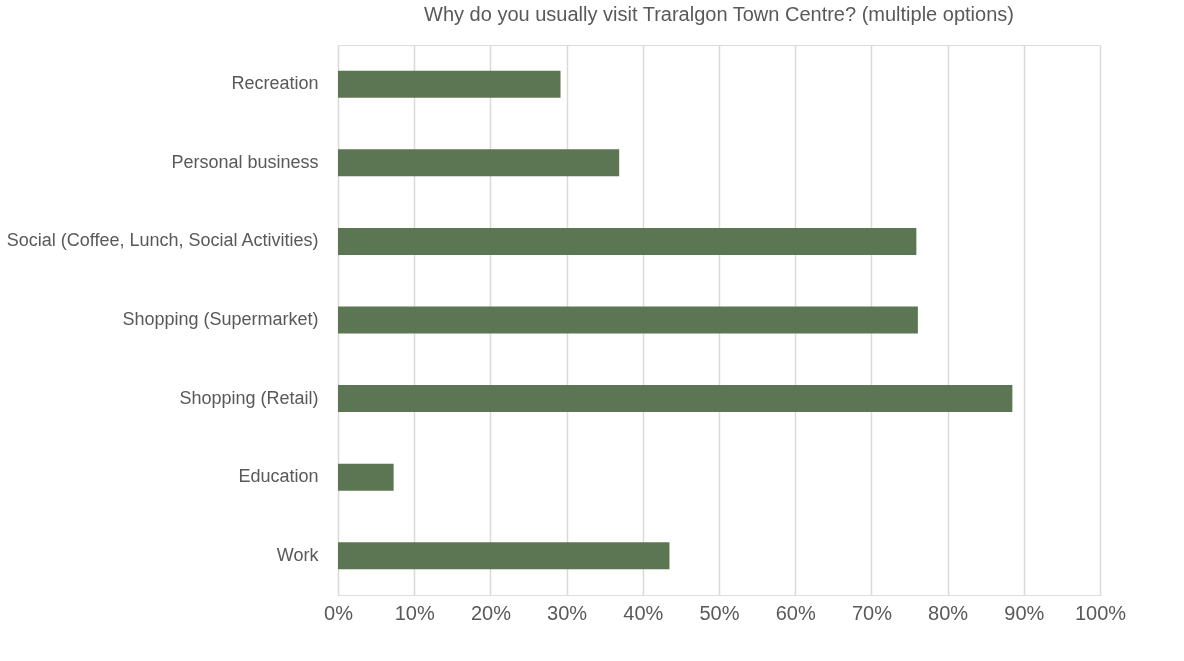 The width and height of the screenshot is (1184, 661). What do you see at coordinates (643, 612) in the screenshot?
I see `x-tick-label: 40%` at bounding box center [643, 612].